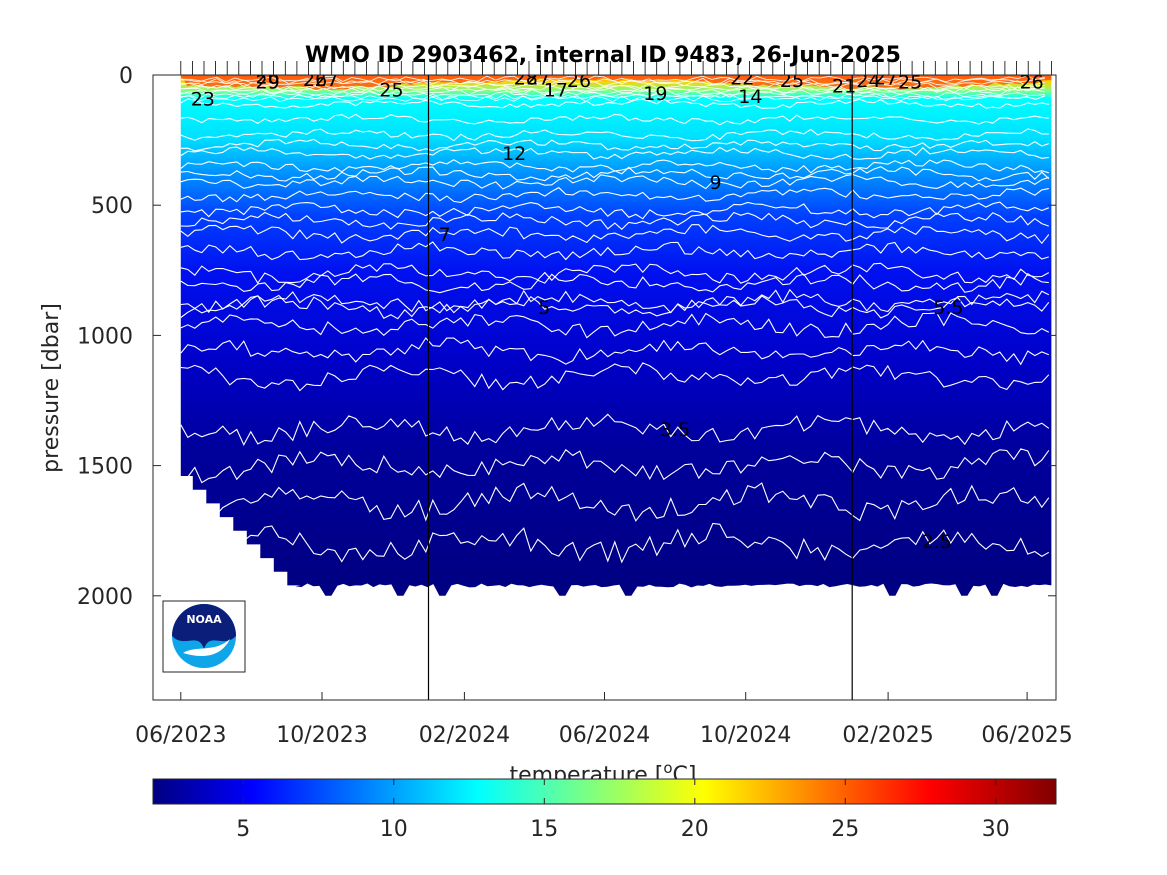 Image resolution: width=1167 pixels, height=875 pixels. What do you see at coordinates (695, 829) in the screenshot?
I see `colorbar-tick-label: 20` at bounding box center [695, 829].